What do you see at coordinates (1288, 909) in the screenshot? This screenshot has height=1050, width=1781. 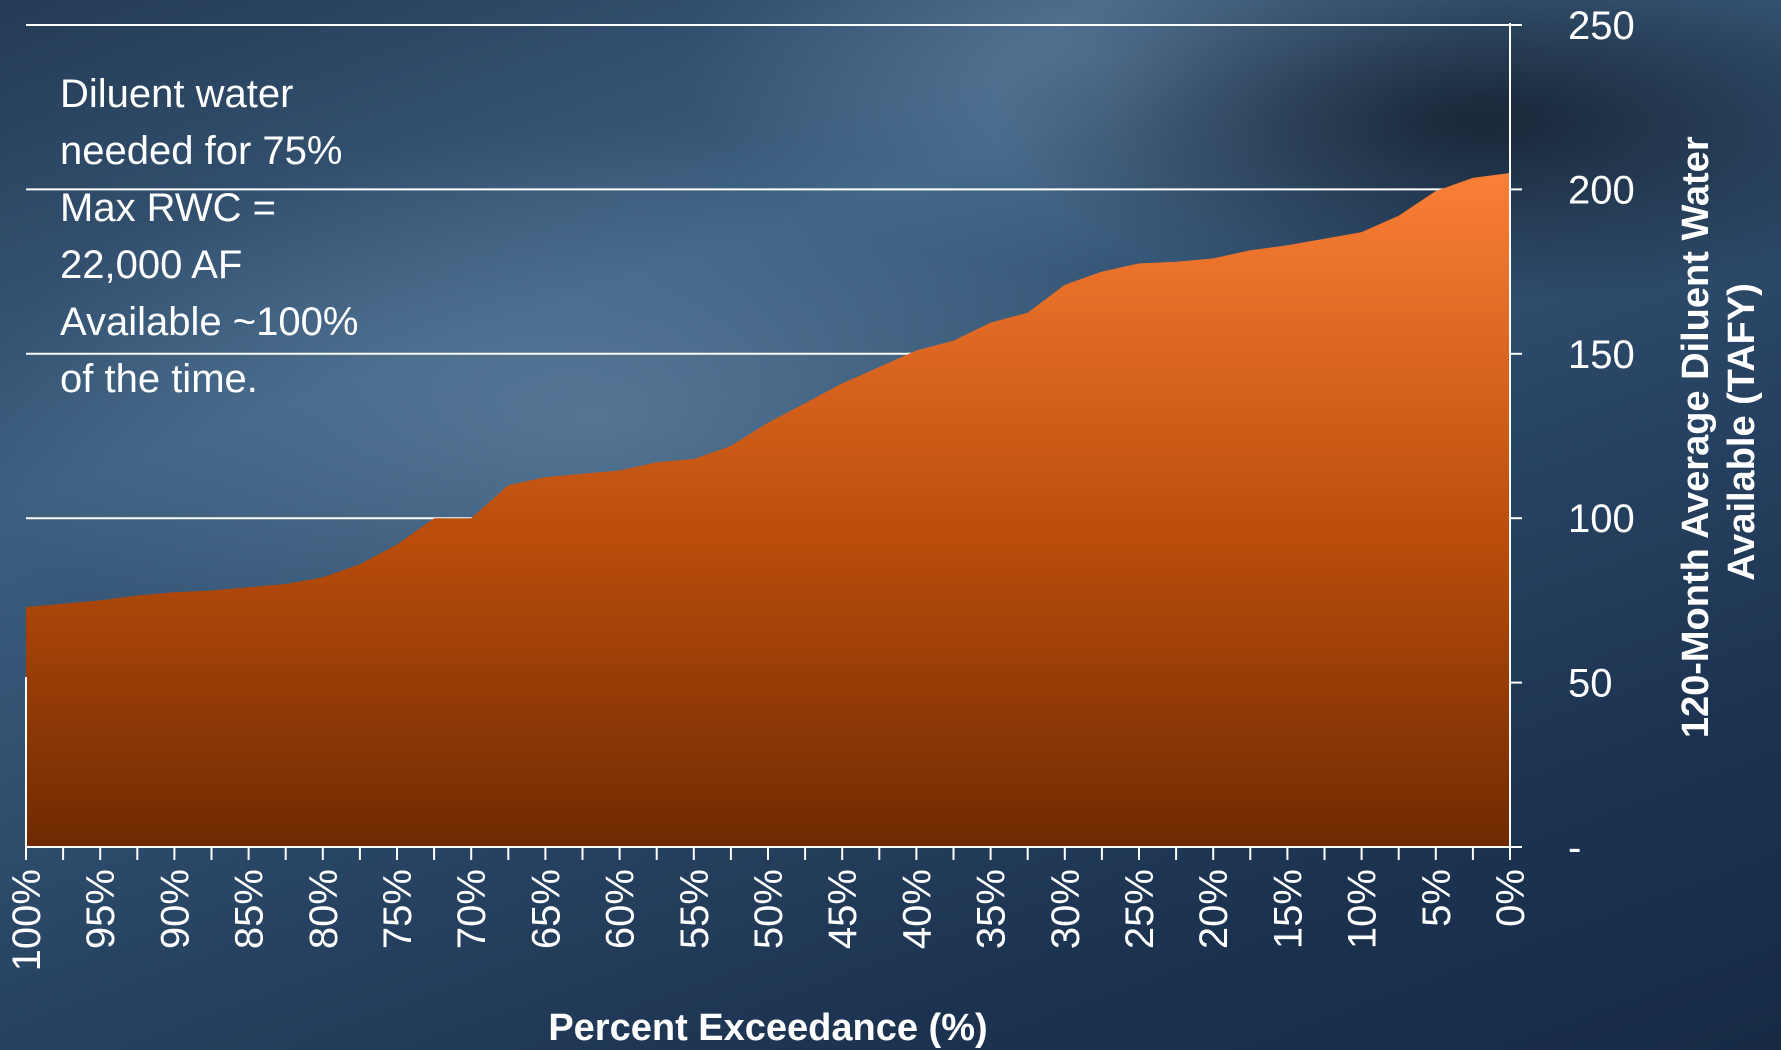 I see `x-tick-label: 15%` at bounding box center [1288, 909].